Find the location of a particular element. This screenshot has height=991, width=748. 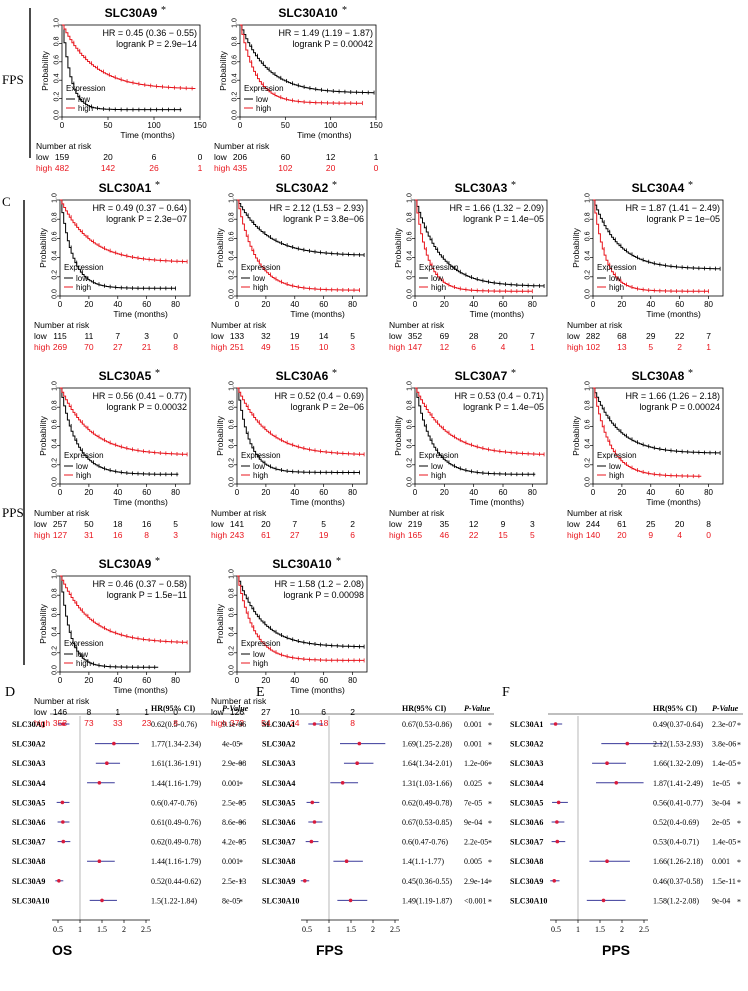

km-risk-low-value: 3 is located at coordinates (532, 524).